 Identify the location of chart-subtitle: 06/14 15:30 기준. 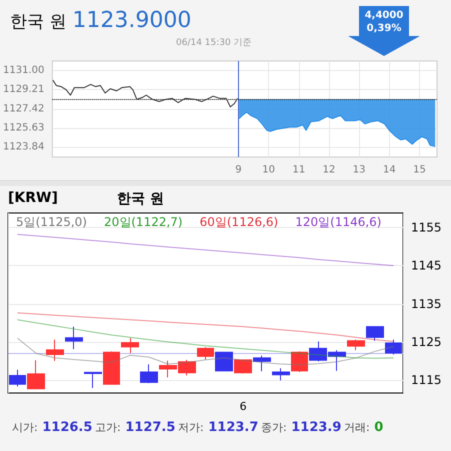
(214, 43).